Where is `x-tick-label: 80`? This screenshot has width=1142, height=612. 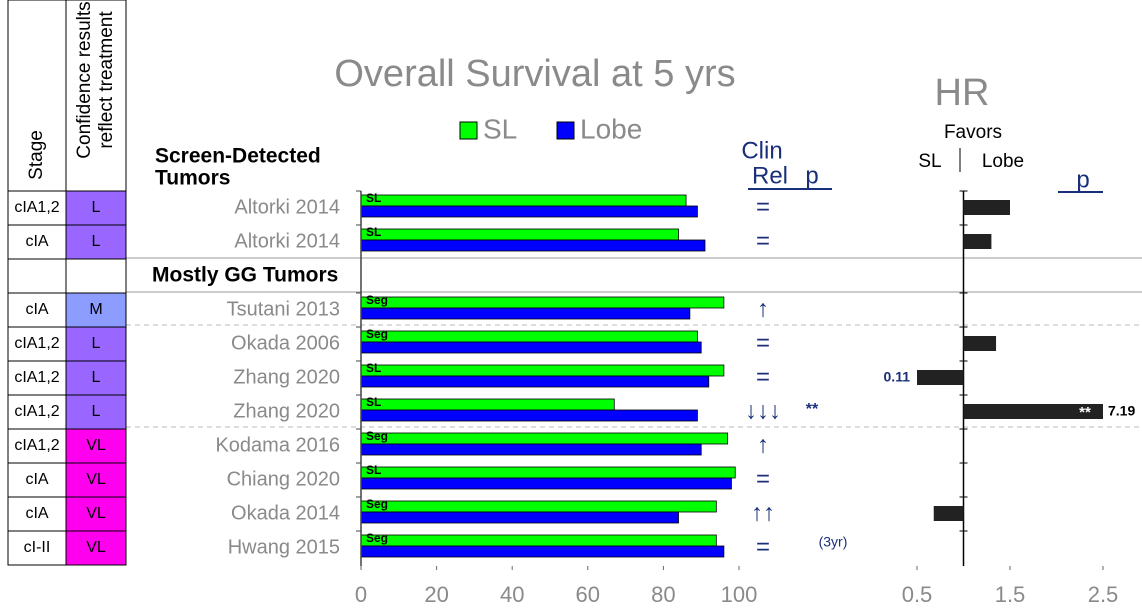 x-tick-label: 80 is located at coordinates (663, 594).